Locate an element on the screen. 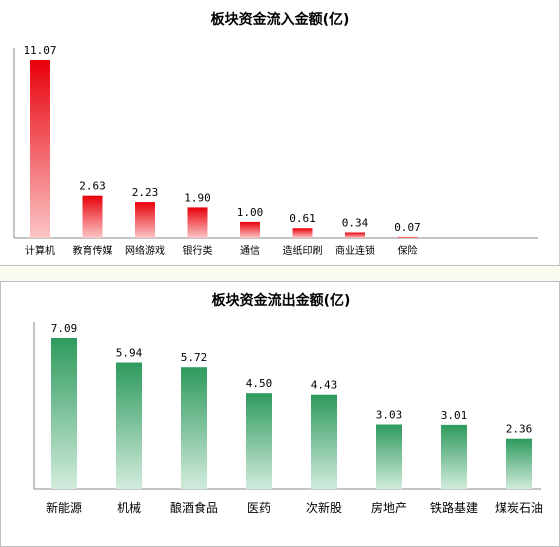 The width and height of the screenshot is (560, 547). inflow-category-label: 教育传媒 is located at coordinates (93, 250).